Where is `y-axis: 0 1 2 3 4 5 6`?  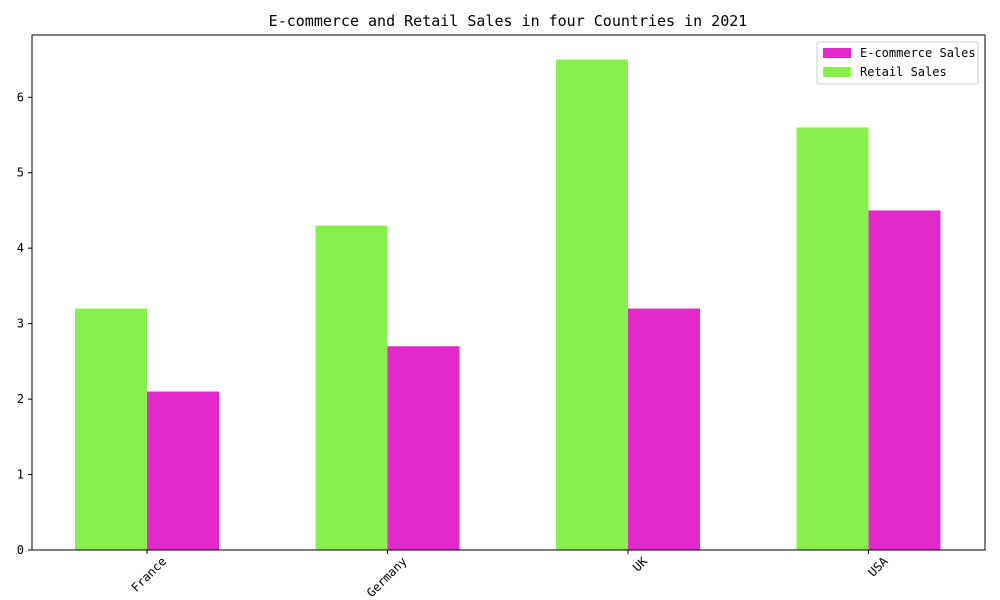 y-axis: 0 1 2 3 4 5 6 is located at coordinates (24, 323).